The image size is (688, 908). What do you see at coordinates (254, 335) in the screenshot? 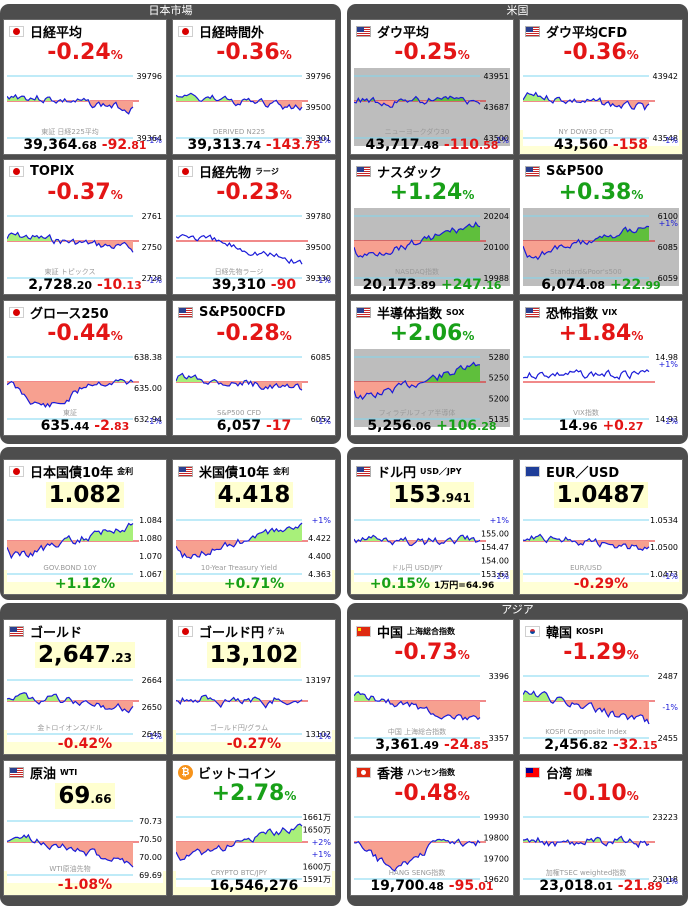
I see `percent-change: -0.28%` at bounding box center [254, 335].